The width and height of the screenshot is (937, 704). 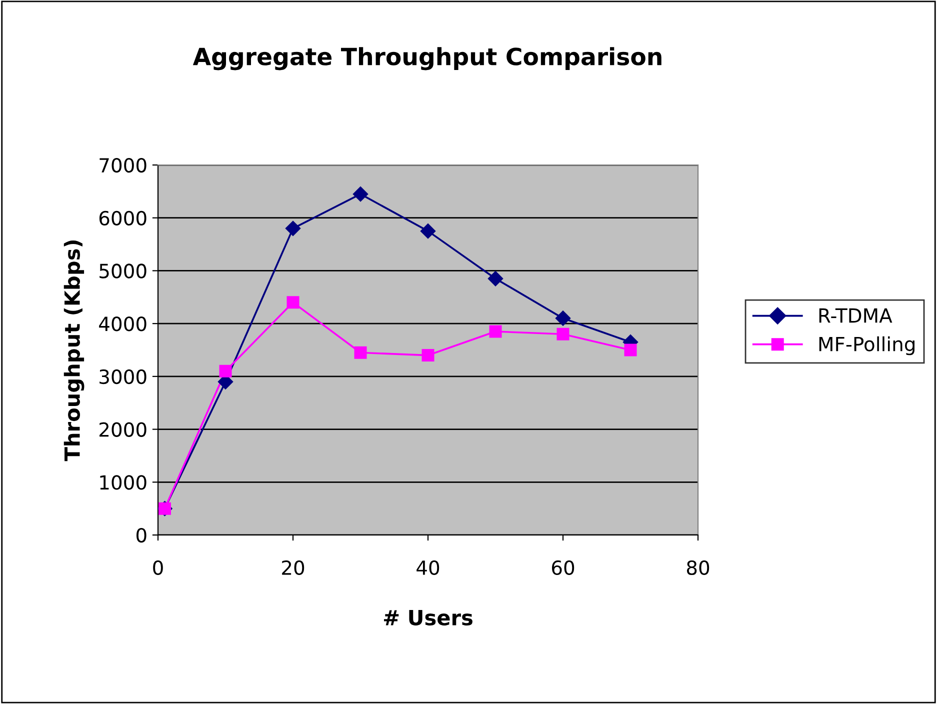 What do you see at coordinates (123, 376) in the screenshot?
I see `y-tick-label: 3000` at bounding box center [123, 376].